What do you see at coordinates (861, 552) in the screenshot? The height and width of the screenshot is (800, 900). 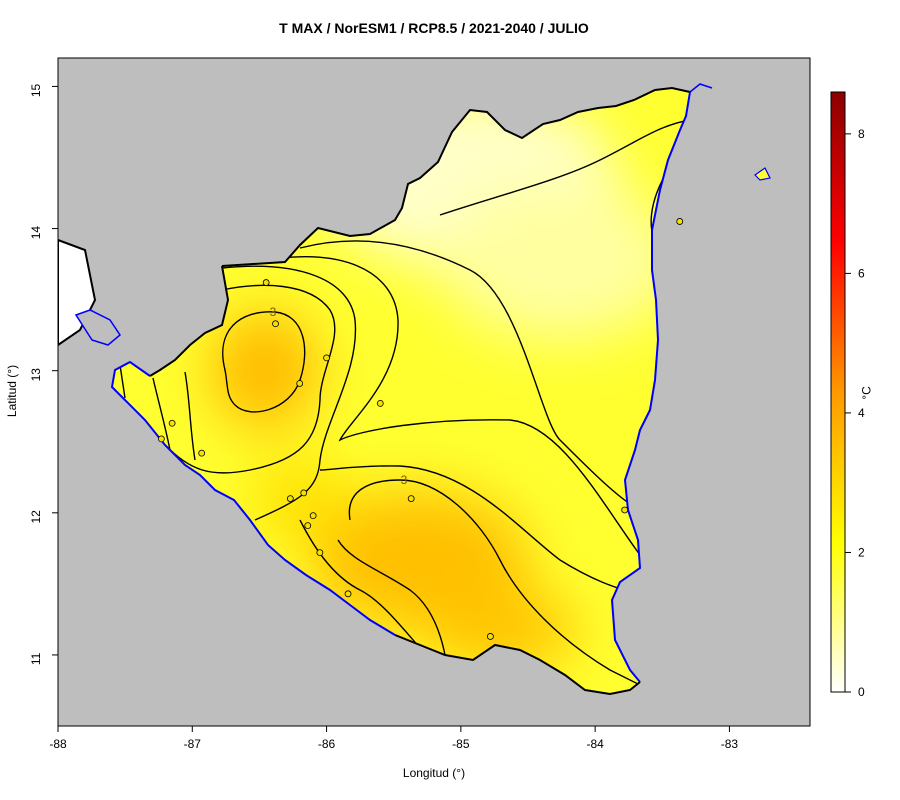 I see `colorbar-tick-label: 2` at bounding box center [861, 552].